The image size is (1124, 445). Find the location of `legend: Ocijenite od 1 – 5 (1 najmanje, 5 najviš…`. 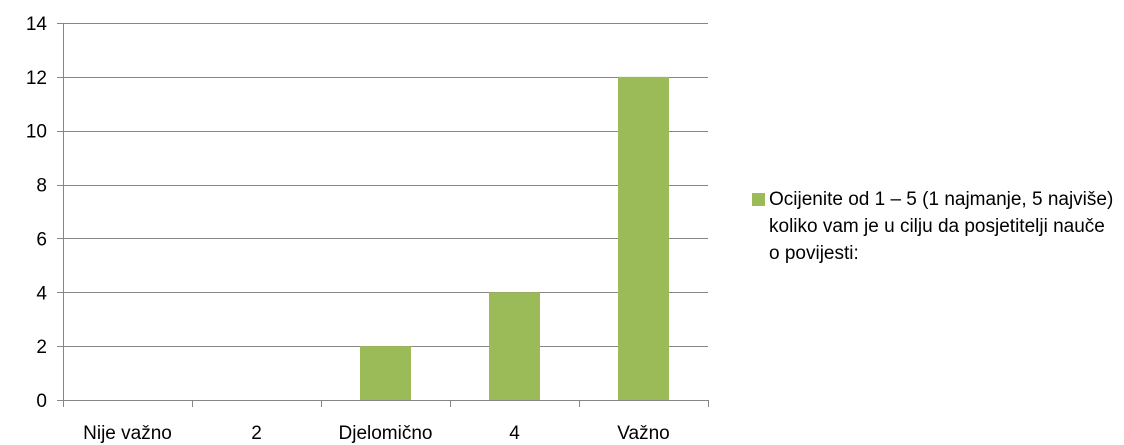

legend: Ocijenite od 1 – 5 (1 najmanje, 5 najviš… is located at coordinates (934, 226).